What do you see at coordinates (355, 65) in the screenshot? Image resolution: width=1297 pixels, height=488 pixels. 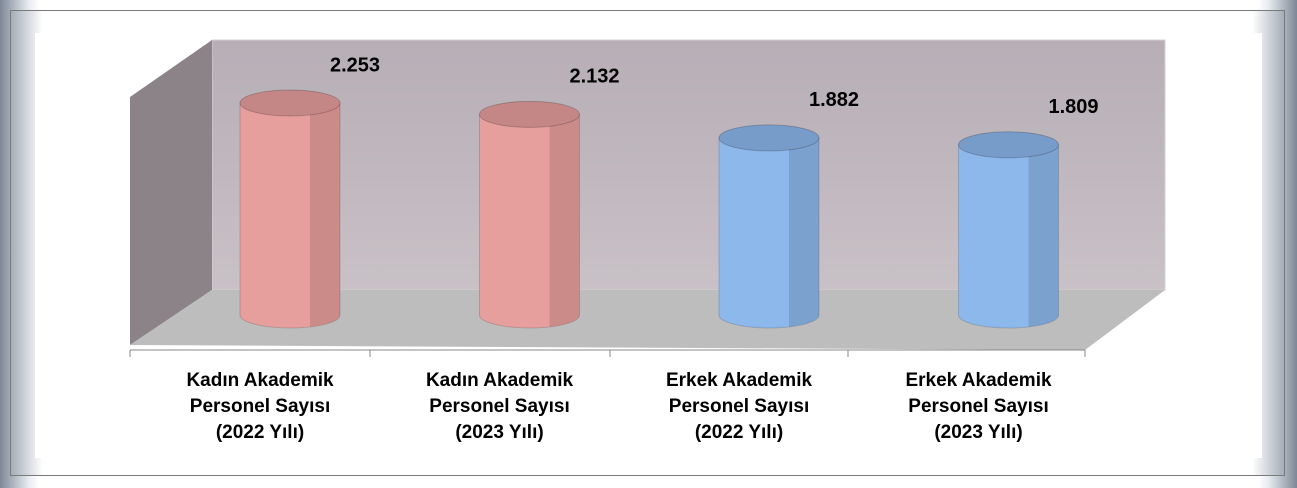 I see `value-label: 2.253` at bounding box center [355, 65].